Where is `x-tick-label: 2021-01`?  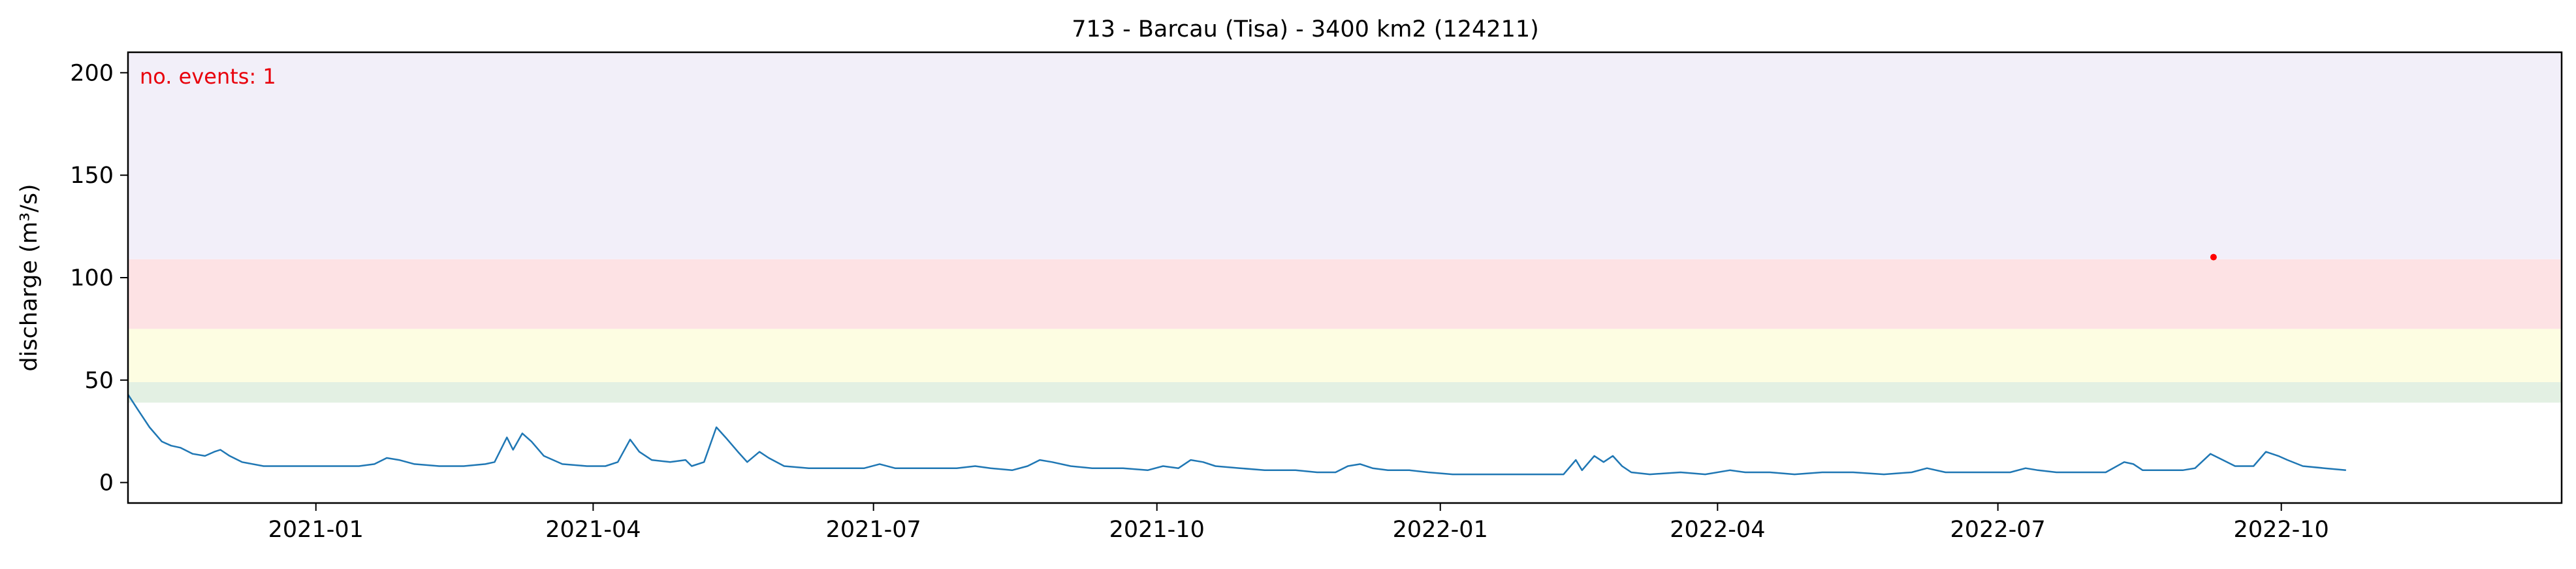 x-tick-label: 2021-01 is located at coordinates (316, 530).